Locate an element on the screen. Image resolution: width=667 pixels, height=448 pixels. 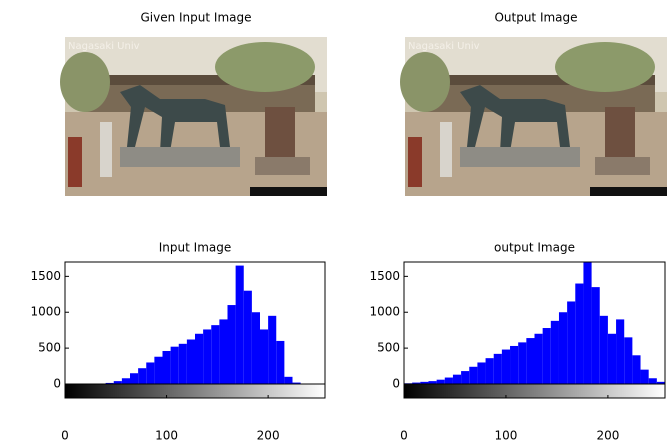
image-title: Output Image is located at coordinates (535, 18).